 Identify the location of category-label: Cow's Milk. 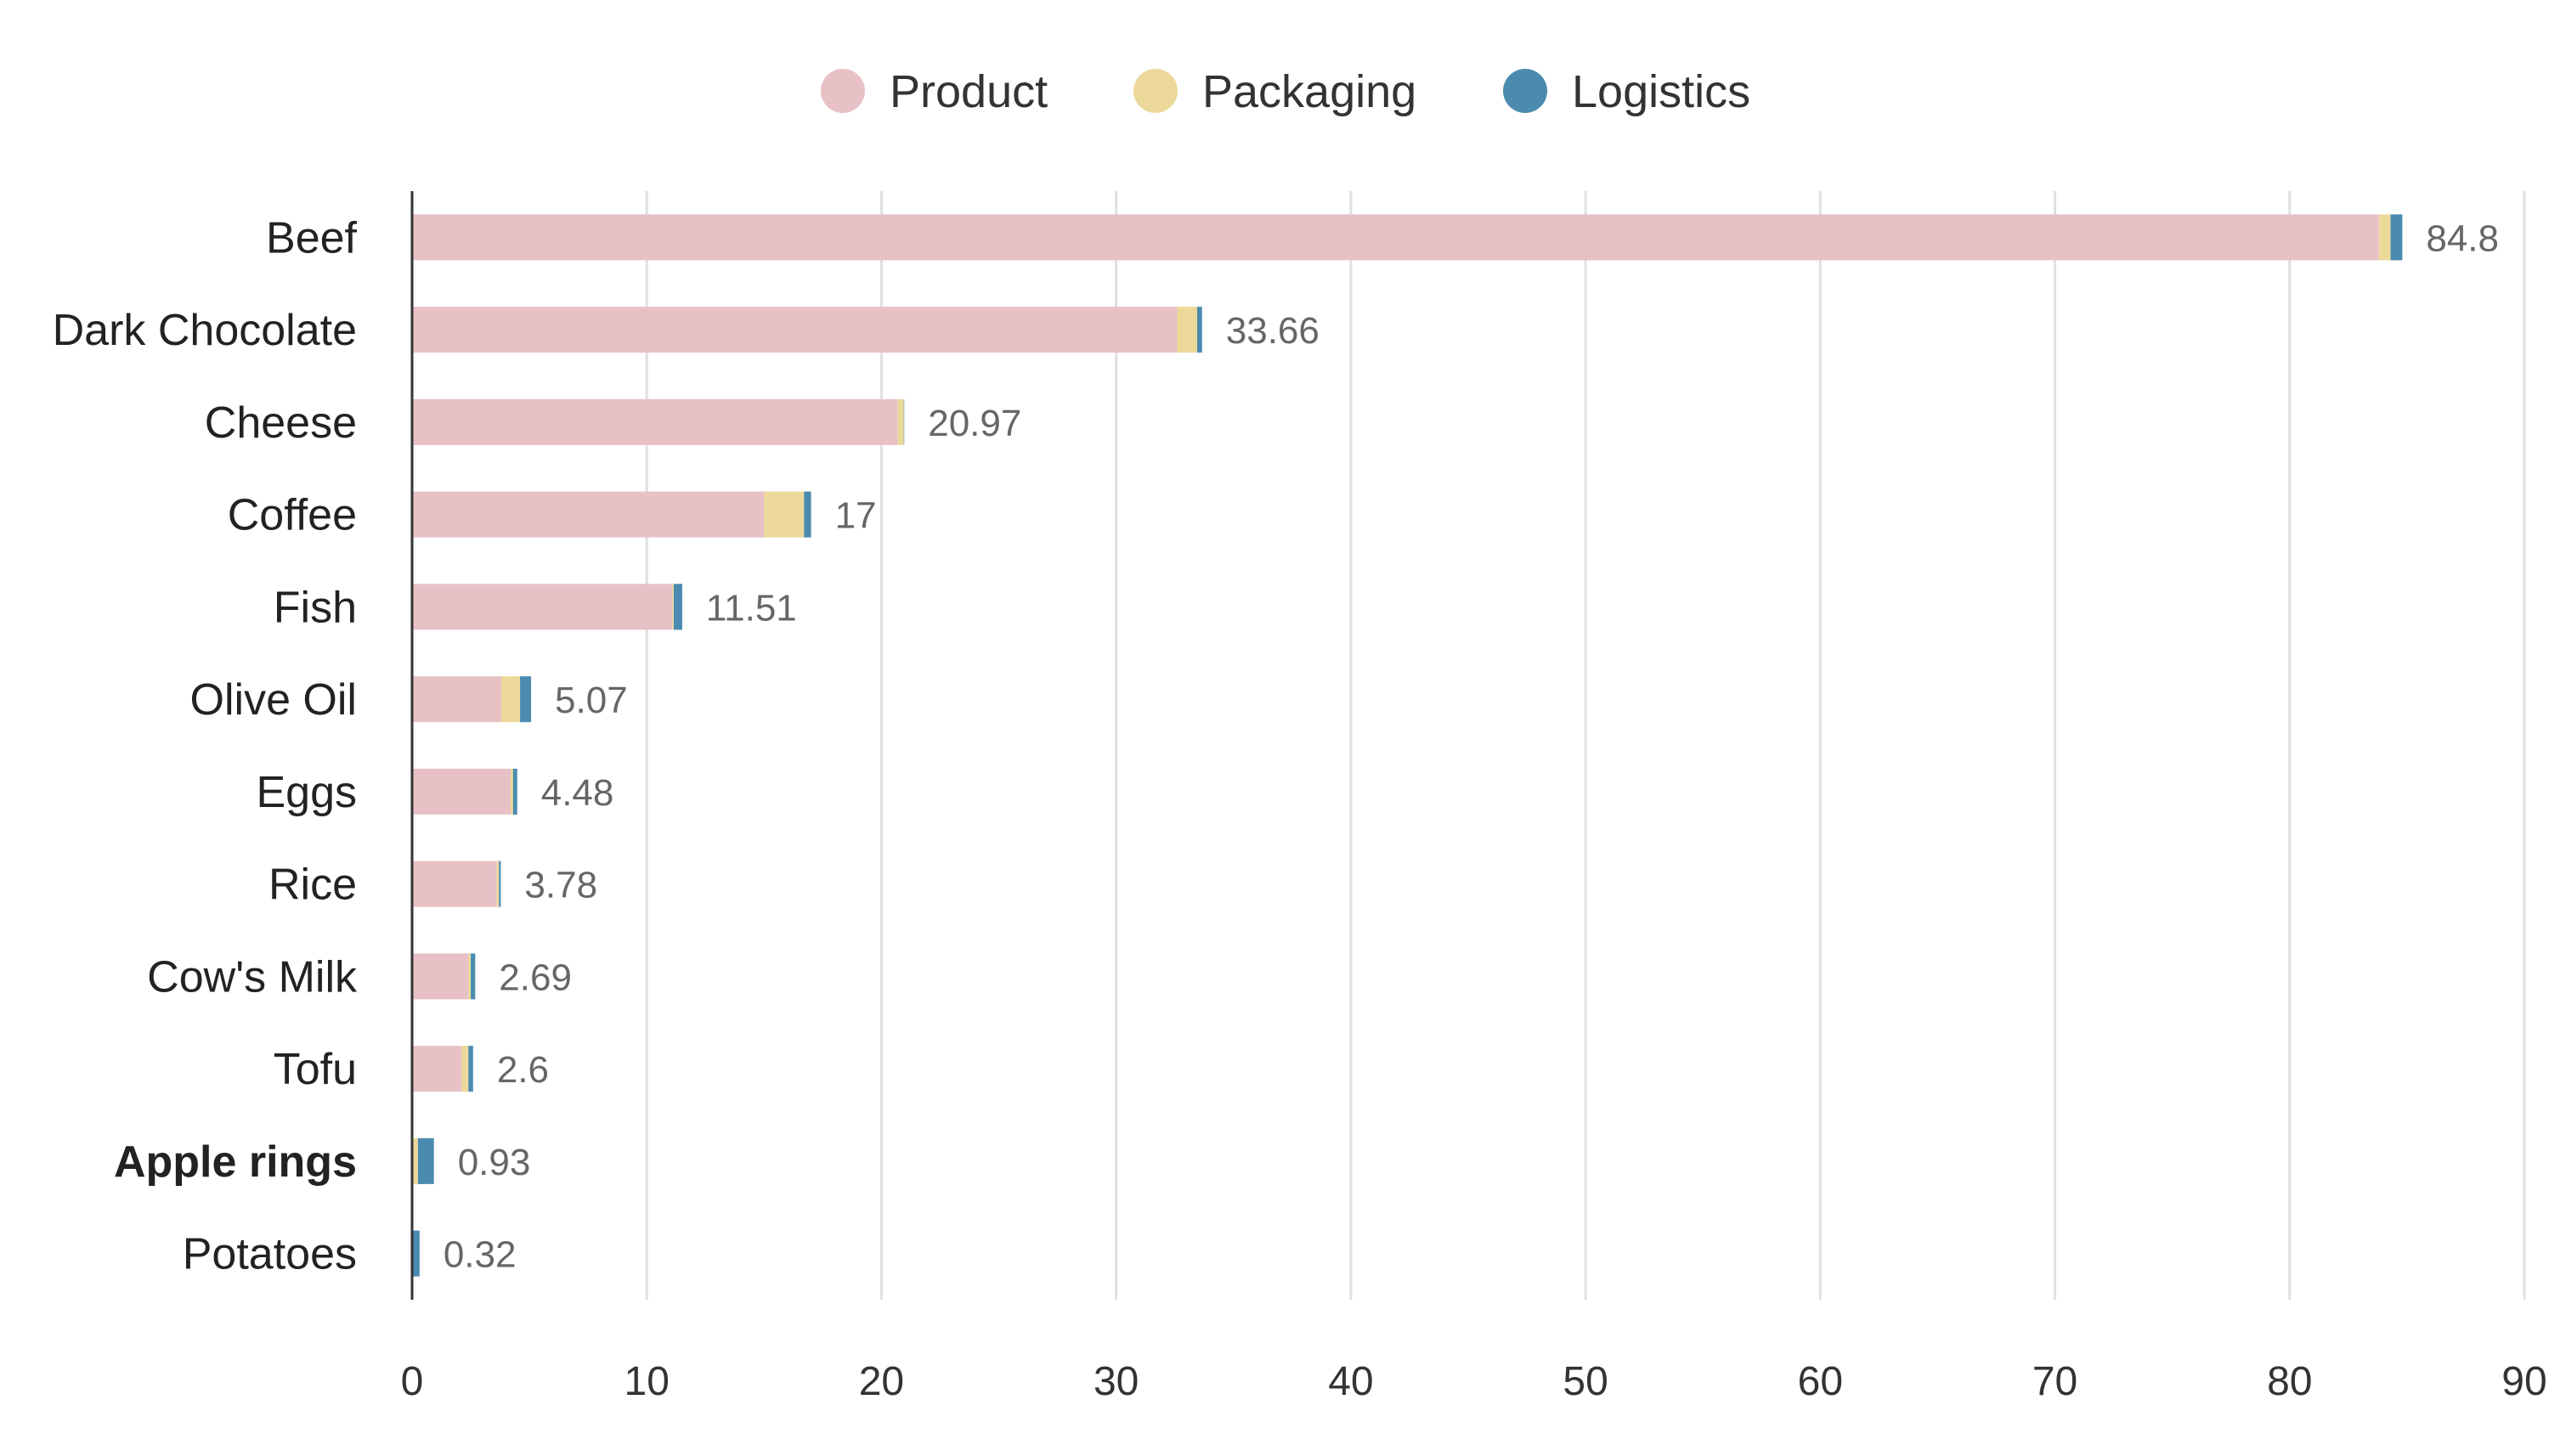
(252, 977).